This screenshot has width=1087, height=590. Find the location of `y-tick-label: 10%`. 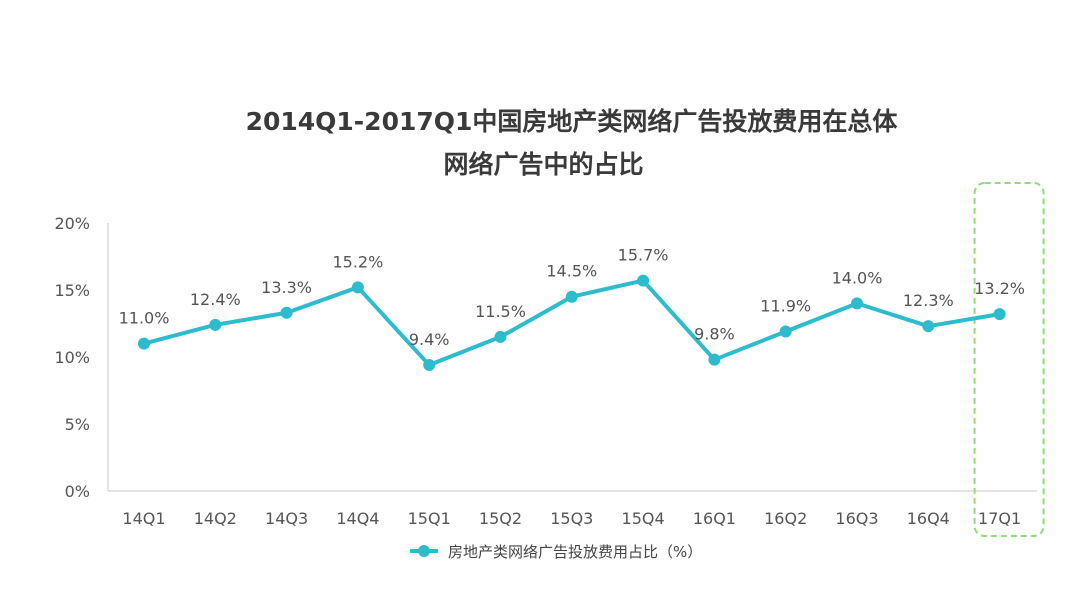

y-tick-label: 10% is located at coordinates (72, 357).